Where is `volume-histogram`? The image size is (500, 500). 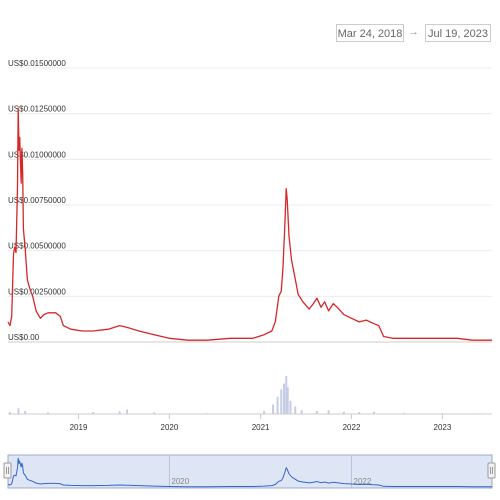
volume-histogram is located at coordinates (245, 395).